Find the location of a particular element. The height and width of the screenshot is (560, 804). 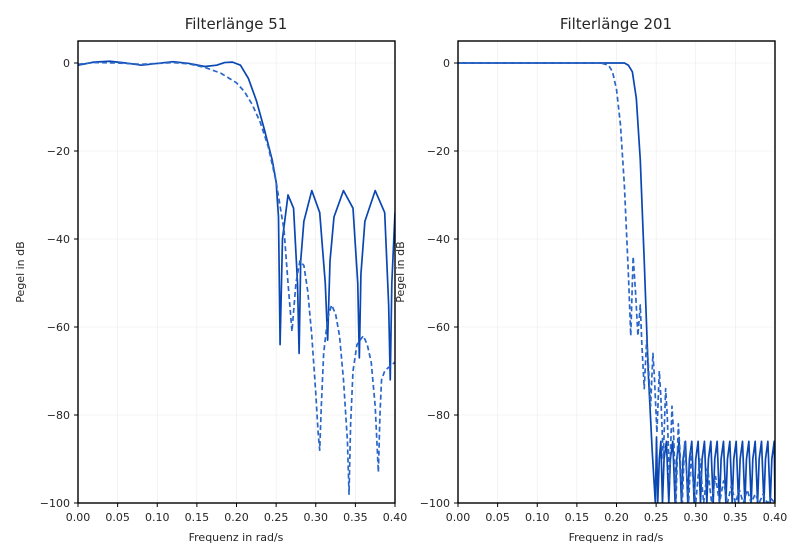

subplot-title: Filterlänge 51 is located at coordinates (236, 24).